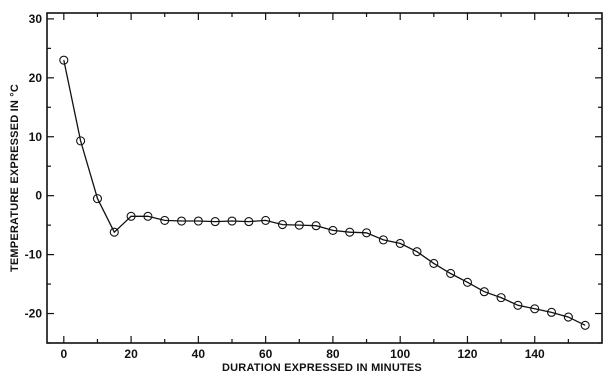 The height and width of the screenshot is (374, 606). I want to click on y-tick-label: 30, so click(36, 19).